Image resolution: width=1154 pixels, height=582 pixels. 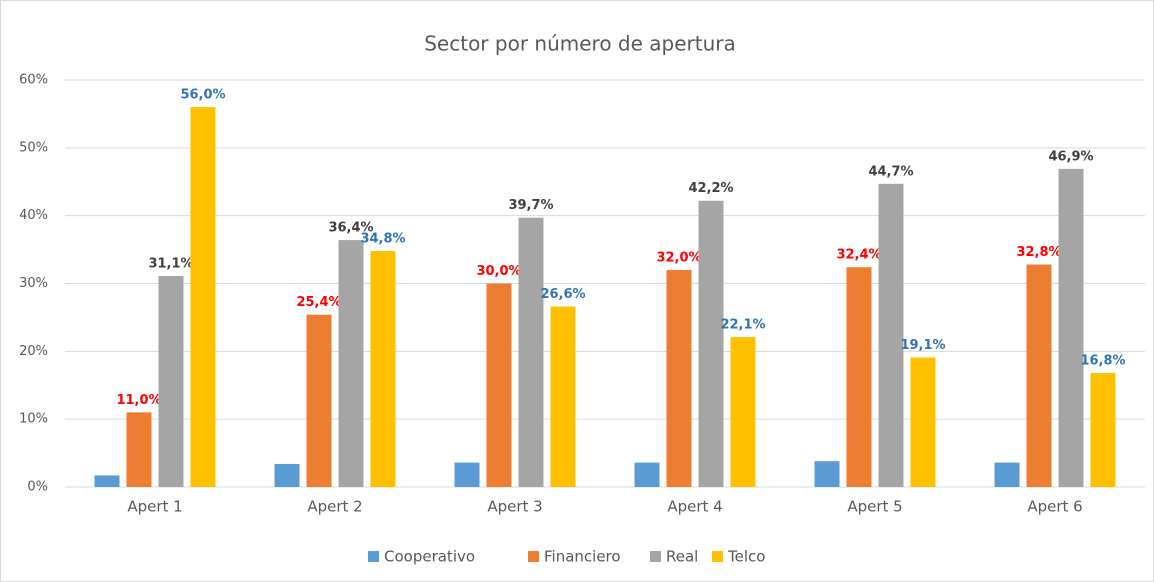 What do you see at coordinates (580, 44) in the screenshot?
I see `chart-title: Sector por número de apertura` at bounding box center [580, 44].